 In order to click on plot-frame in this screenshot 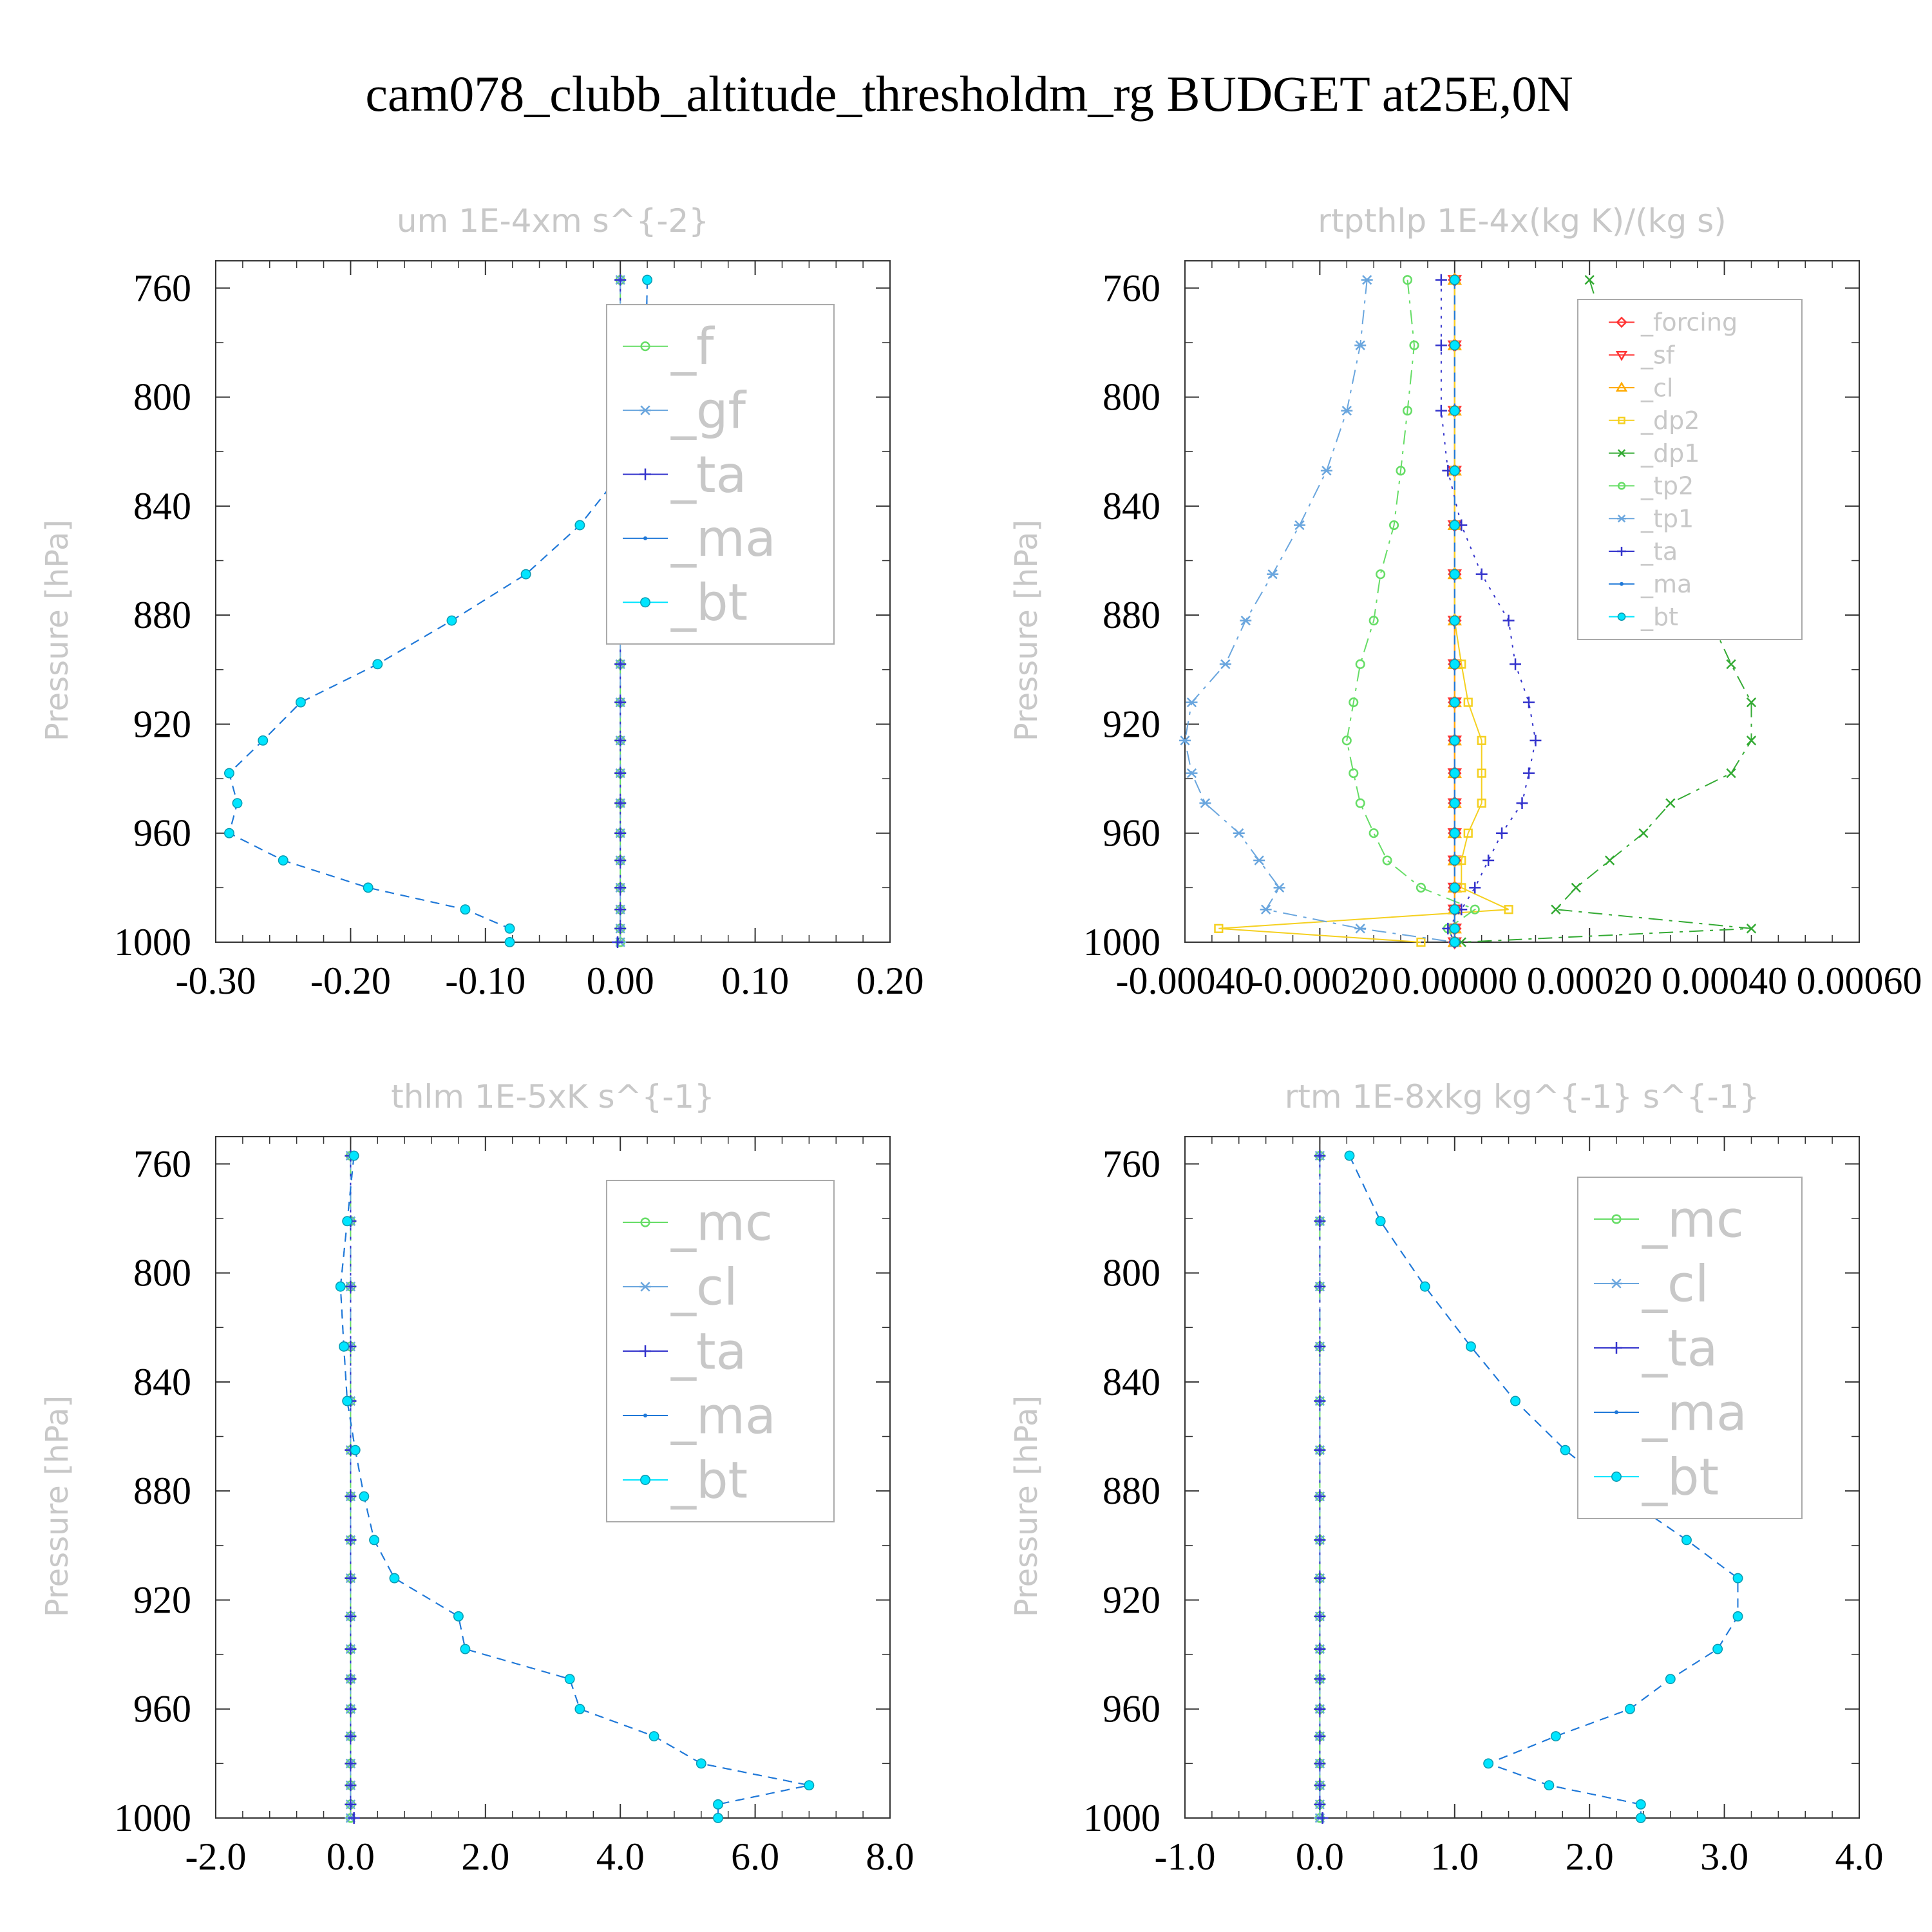, I will do `click(553, 602)`.